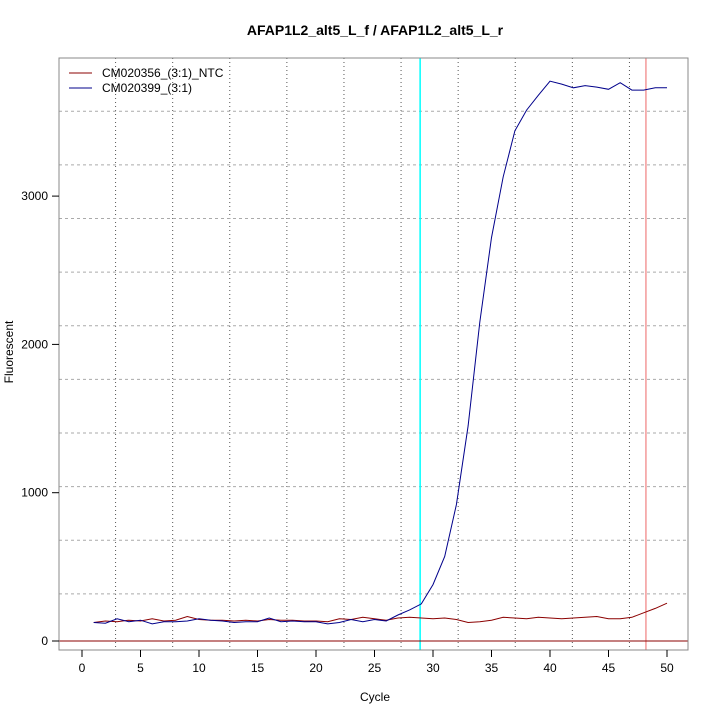  What do you see at coordinates (667, 668) in the screenshot?
I see `x-tick-label: 50` at bounding box center [667, 668].